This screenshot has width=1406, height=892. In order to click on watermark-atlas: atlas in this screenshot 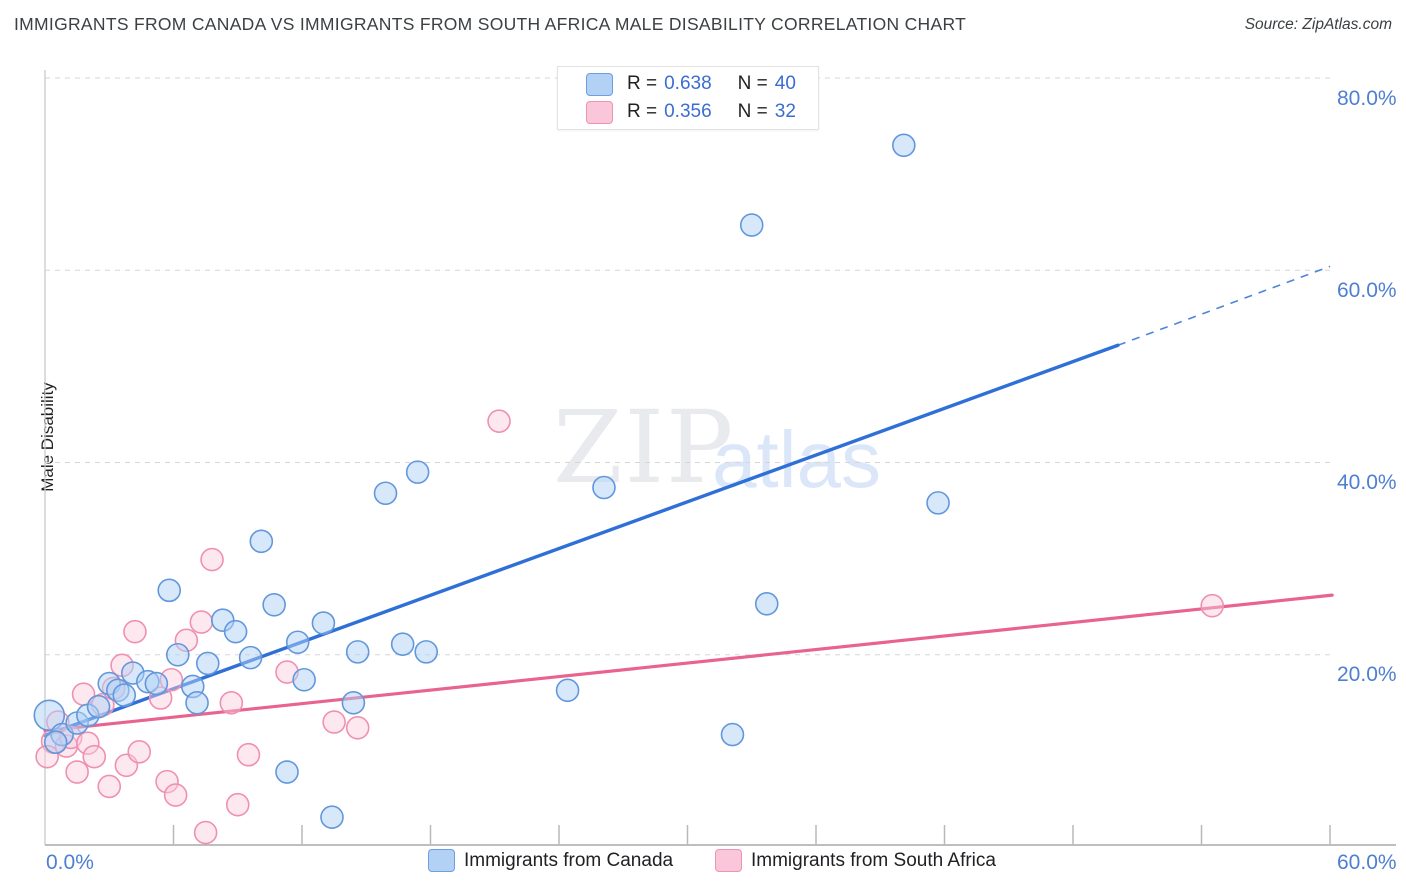, I will do `click(796, 459)`.